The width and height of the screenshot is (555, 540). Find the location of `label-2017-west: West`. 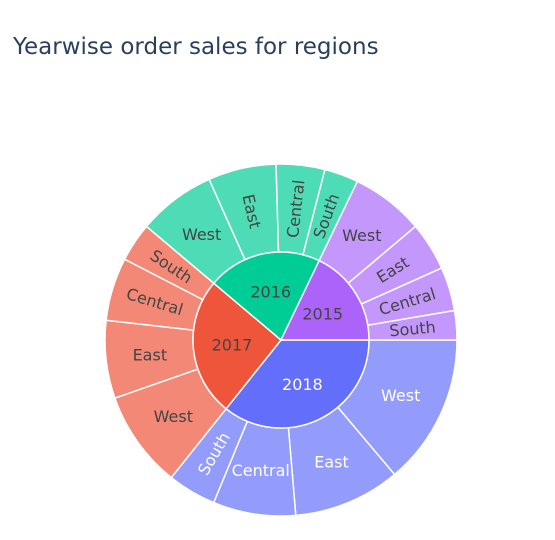

label-2017-west: West is located at coordinates (173, 416).